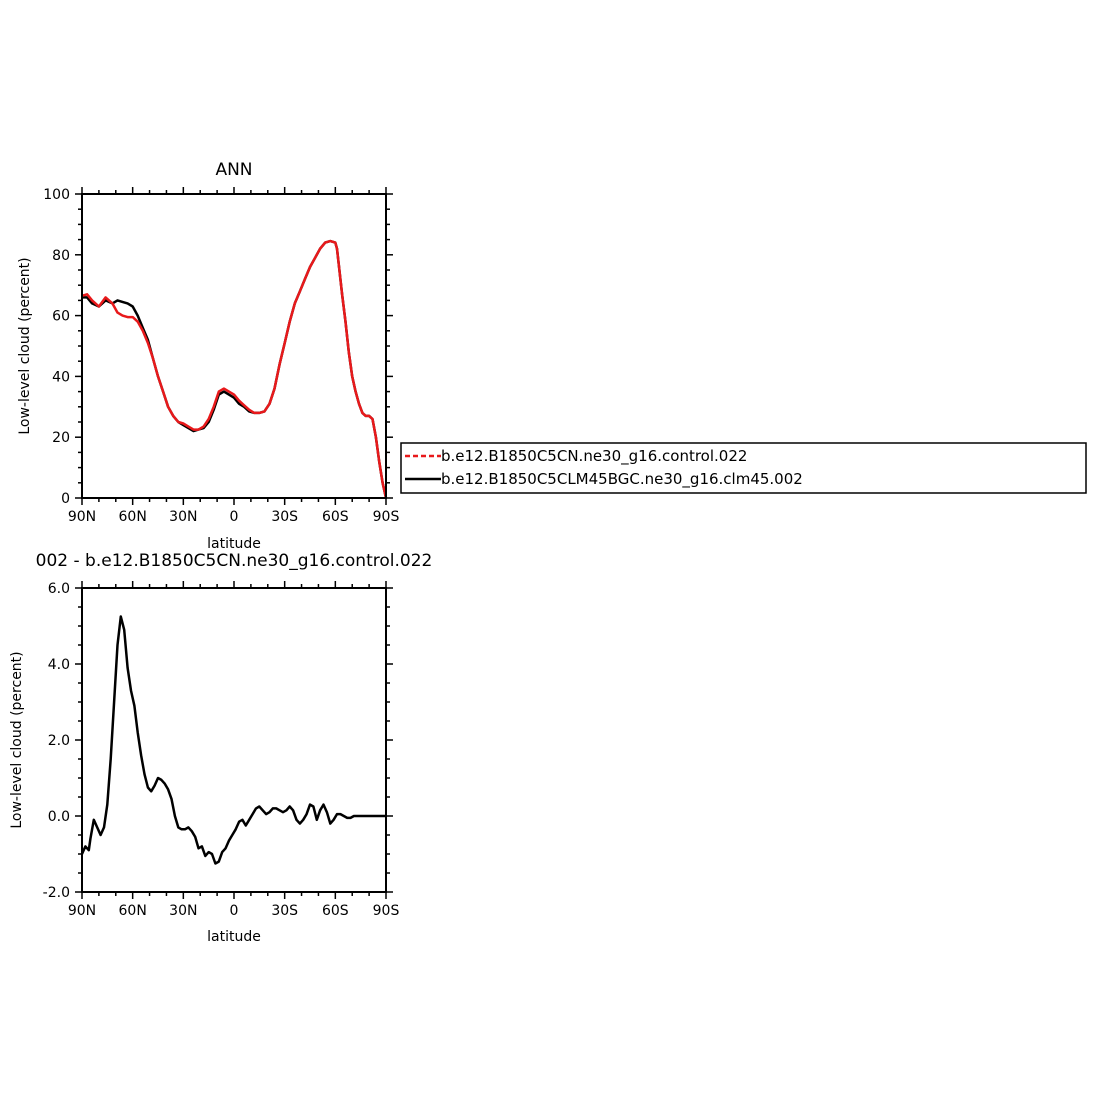  What do you see at coordinates (59, 817) in the screenshot?
I see `bottom-panel-y-tick-label: 0.0` at bounding box center [59, 817].